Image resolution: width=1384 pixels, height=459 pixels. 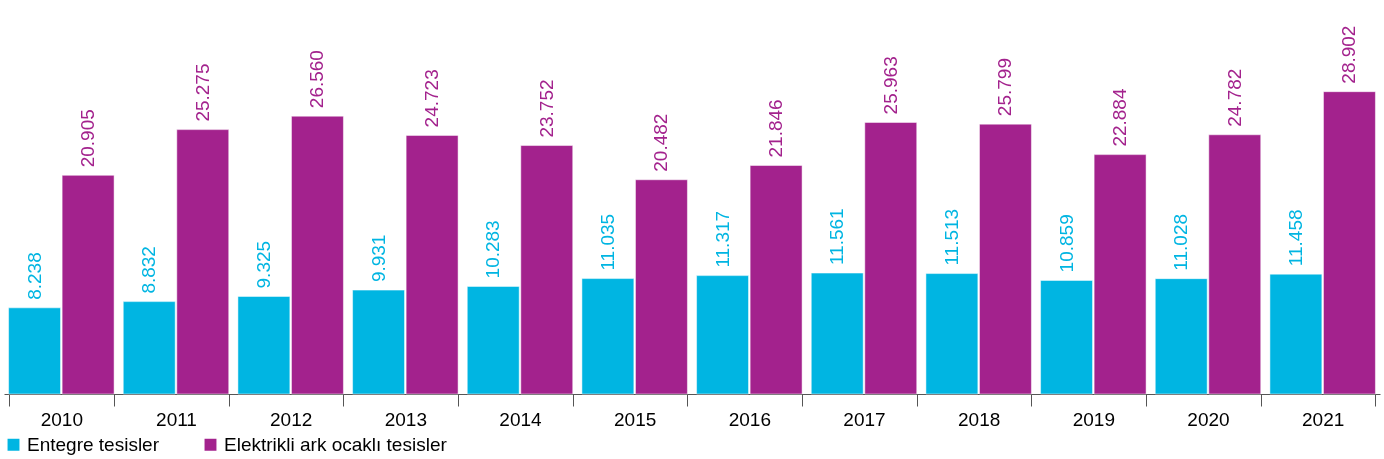 What do you see at coordinates (1120, 117) in the screenshot?
I see `data-label: 22.884` at bounding box center [1120, 117].